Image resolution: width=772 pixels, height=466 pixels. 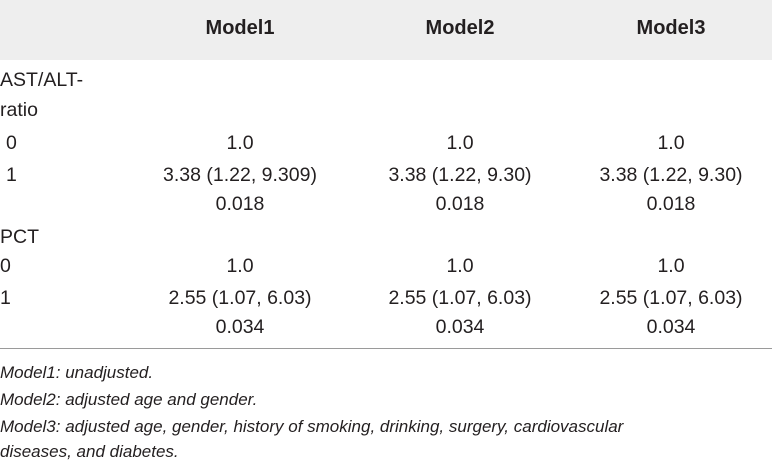 What do you see at coordinates (671, 298) in the screenshot?
I see `cell-pct-1-model3: 2.55 (1.07, 6.03)` at bounding box center [671, 298].